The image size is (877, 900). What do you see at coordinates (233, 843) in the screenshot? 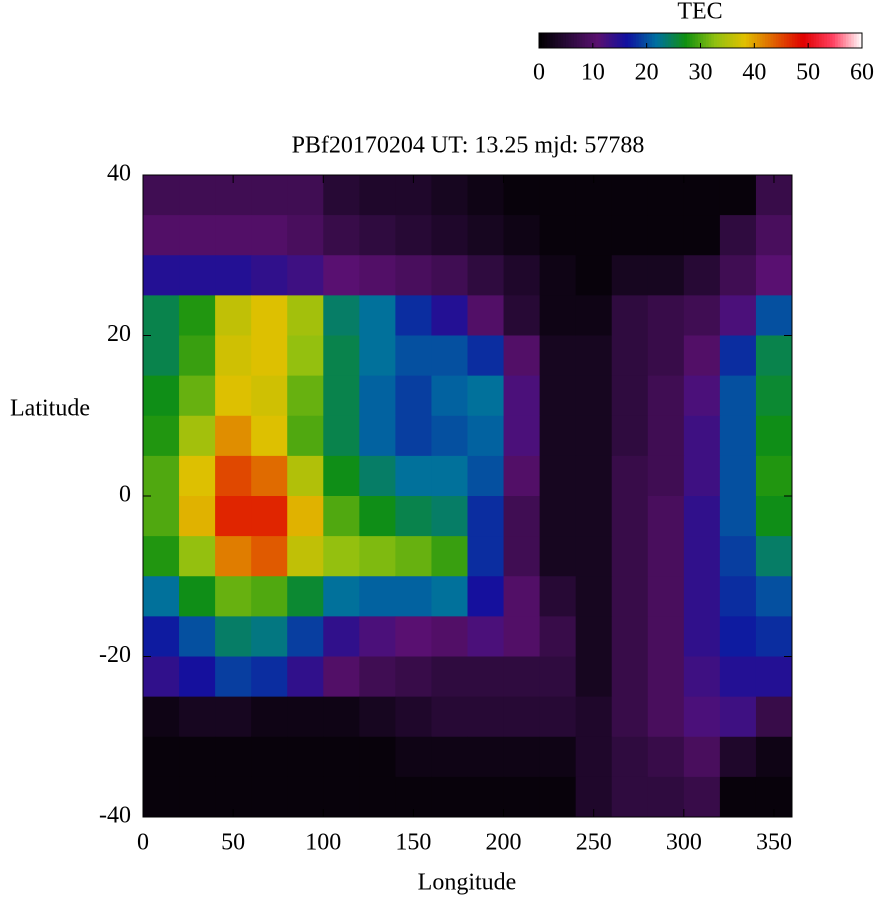
I see `x-tick-label: 50` at bounding box center [233, 843].